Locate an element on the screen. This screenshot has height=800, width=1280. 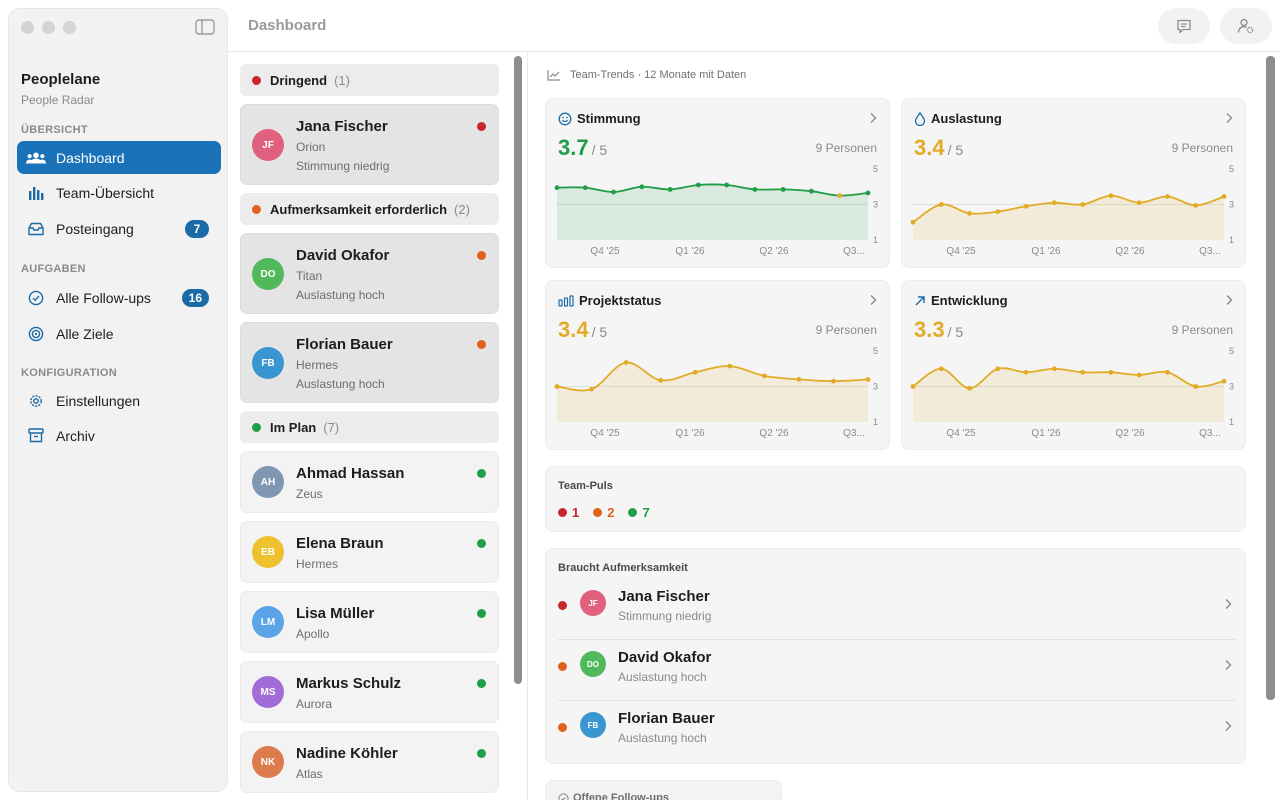
person-name: Nadine Köhler is located at coordinates (347, 753).